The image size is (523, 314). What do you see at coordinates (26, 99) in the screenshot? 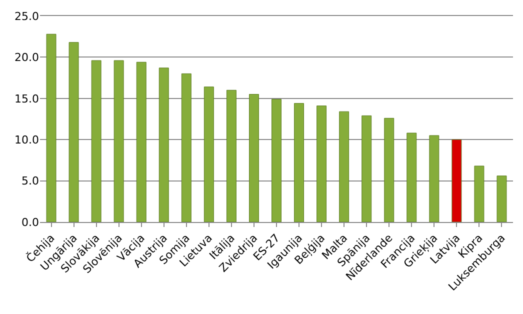
I see `y-tick-label: 15.0` at bounding box center [26, 99].